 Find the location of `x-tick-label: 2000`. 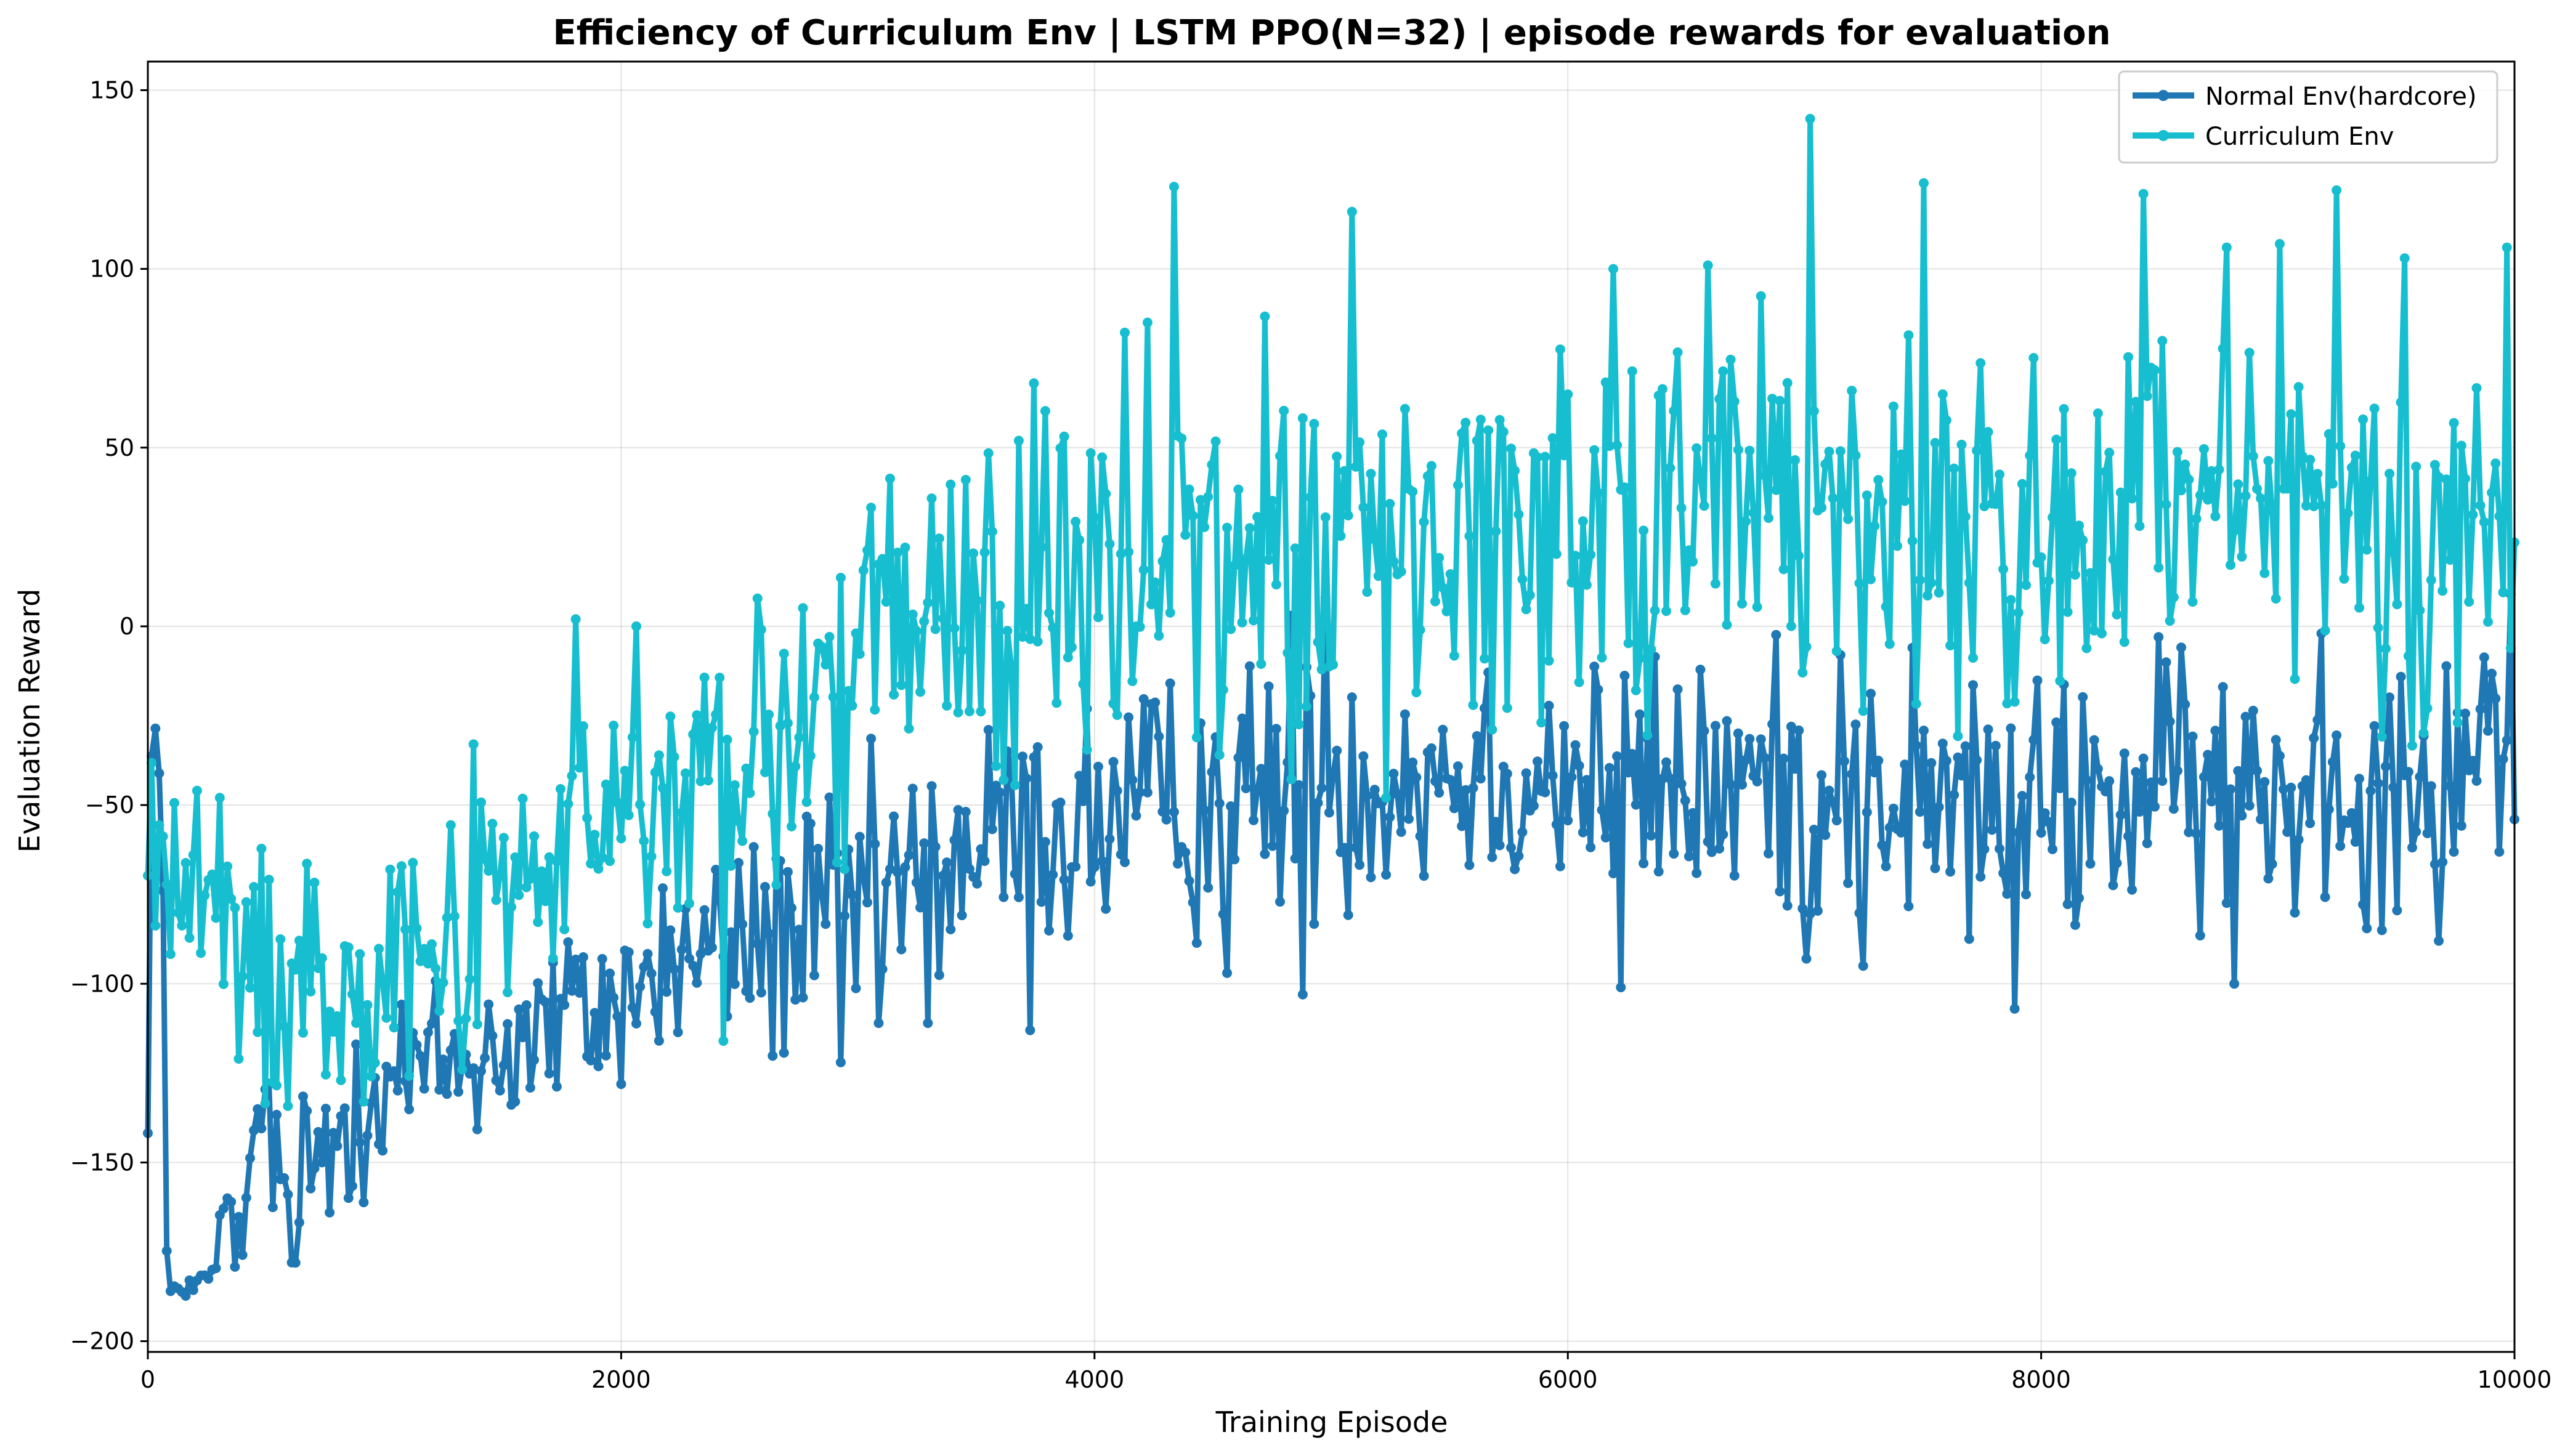

x-tick-label: 2000 is located at coordinates (621, 1379).